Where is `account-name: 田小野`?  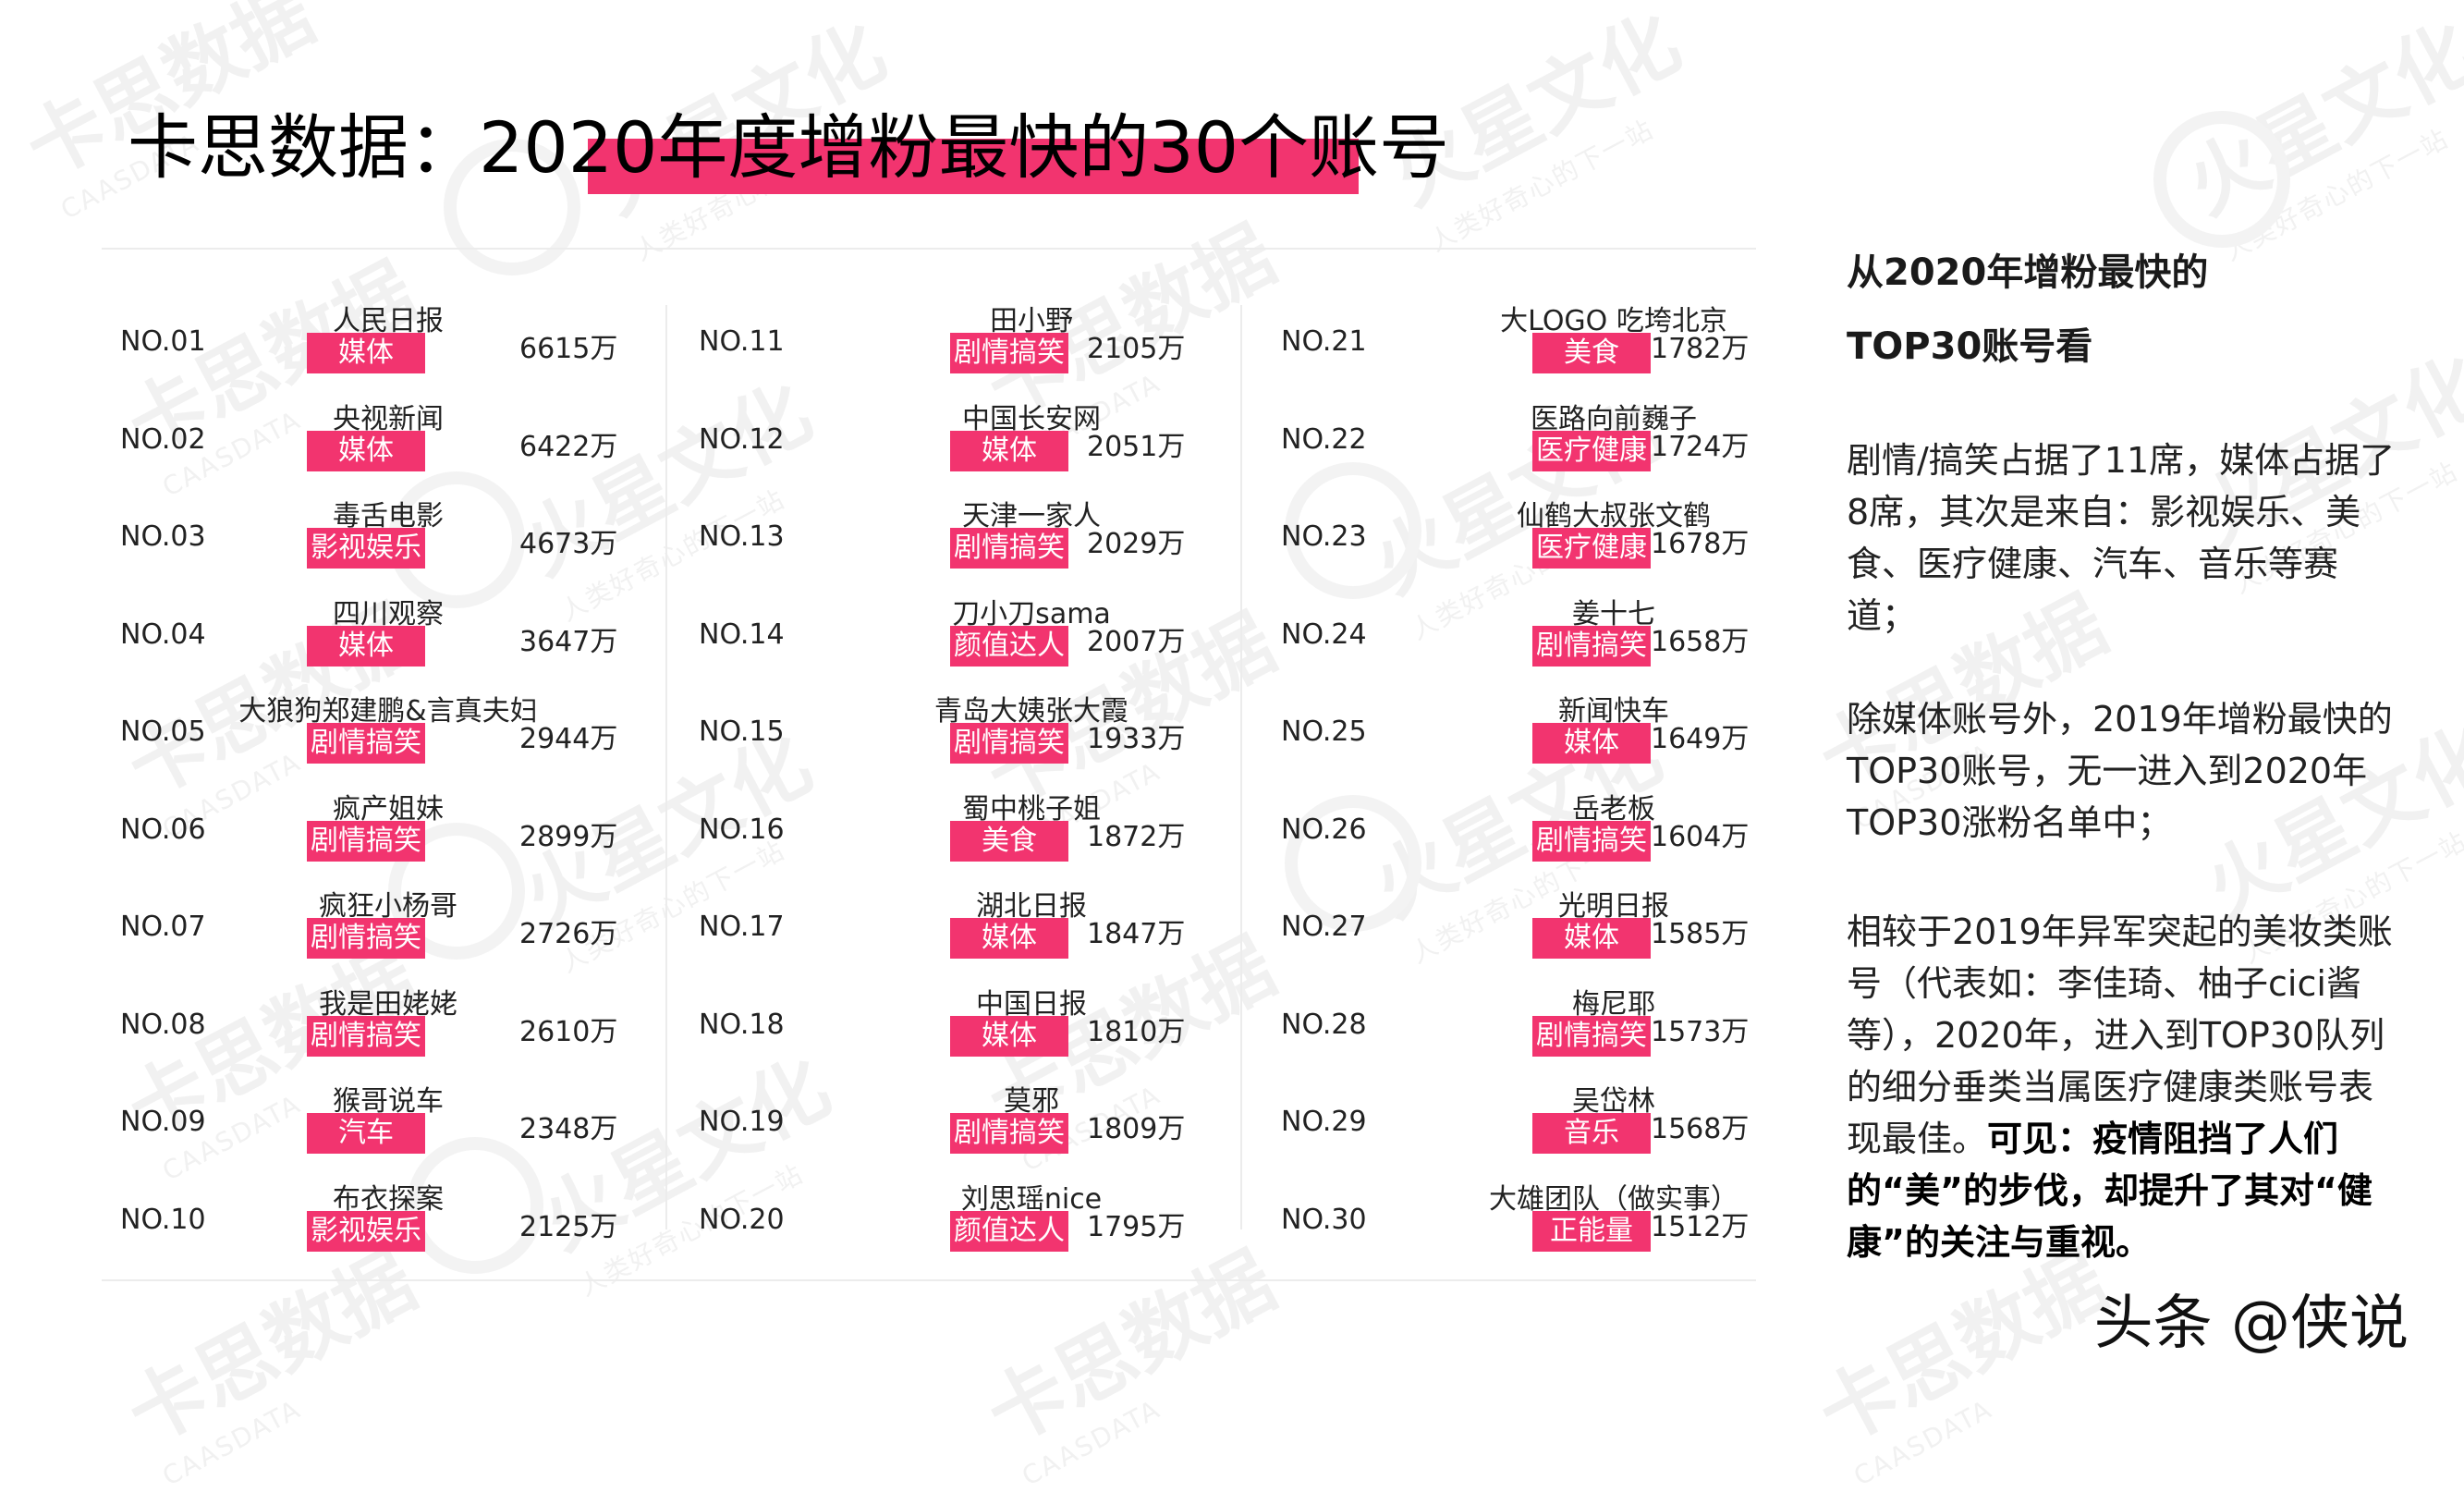
account-name: 田小野 is located at coordinates (1031, 321).